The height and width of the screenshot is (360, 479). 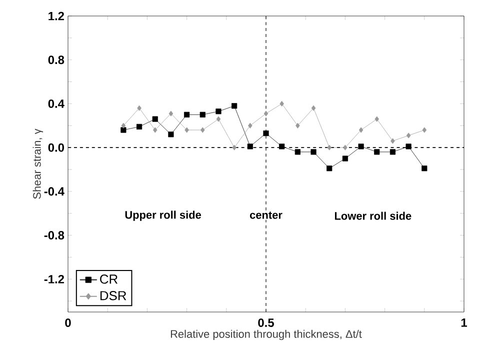 I want to click on y-tick-label: -0.8, so click(x=54, y=235).